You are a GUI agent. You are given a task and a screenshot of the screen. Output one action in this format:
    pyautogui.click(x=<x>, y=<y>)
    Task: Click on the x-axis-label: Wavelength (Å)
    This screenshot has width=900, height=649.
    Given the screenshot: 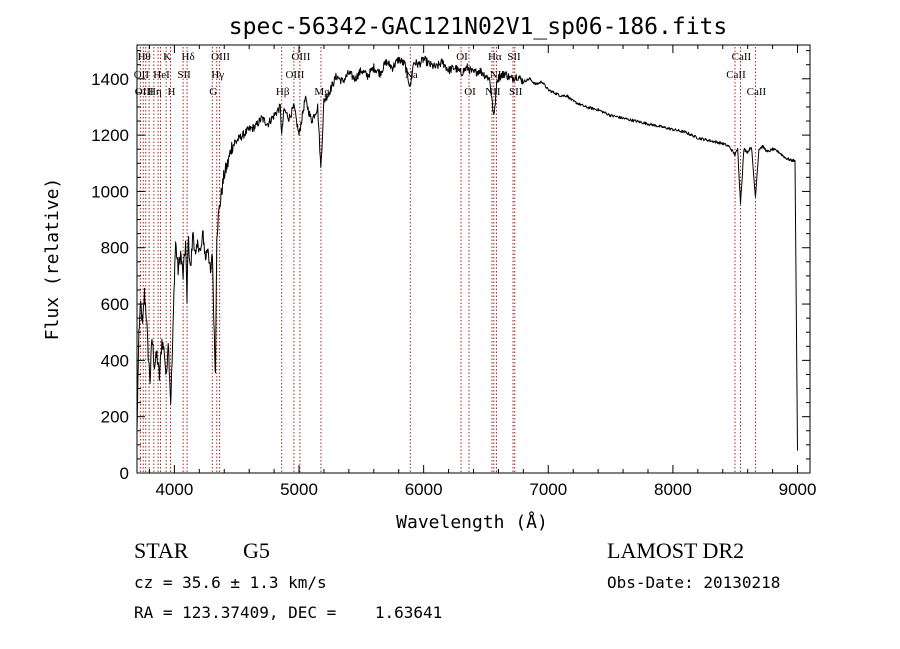 What is the action you would take?
    pyautogui.click(x=472, y=522)
    